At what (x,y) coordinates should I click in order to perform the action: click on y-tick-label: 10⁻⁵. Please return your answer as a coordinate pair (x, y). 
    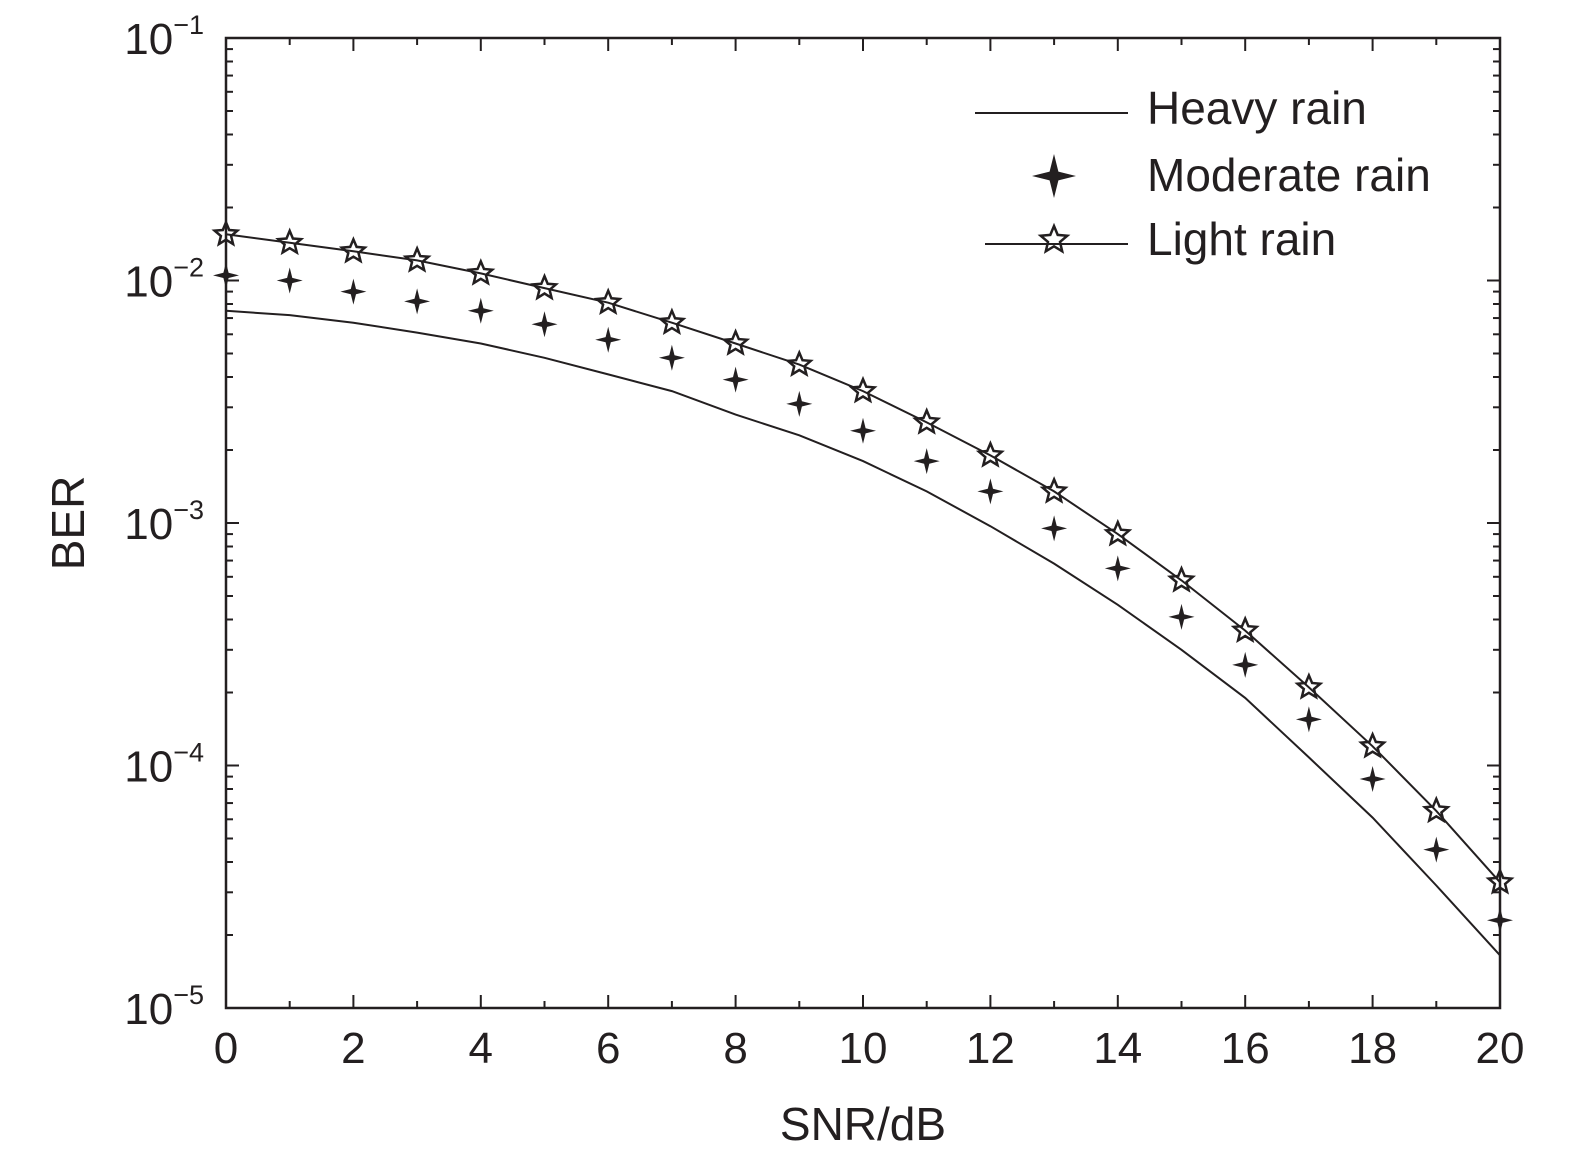
    Looking at the image, I should click on (164, 1007).